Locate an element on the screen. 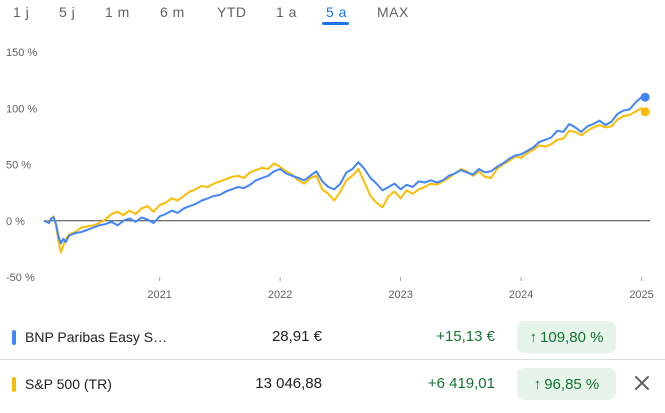 This screenshot has width=665, height=413. x-tick-label: 2023 is located at coordinates (400, 295).